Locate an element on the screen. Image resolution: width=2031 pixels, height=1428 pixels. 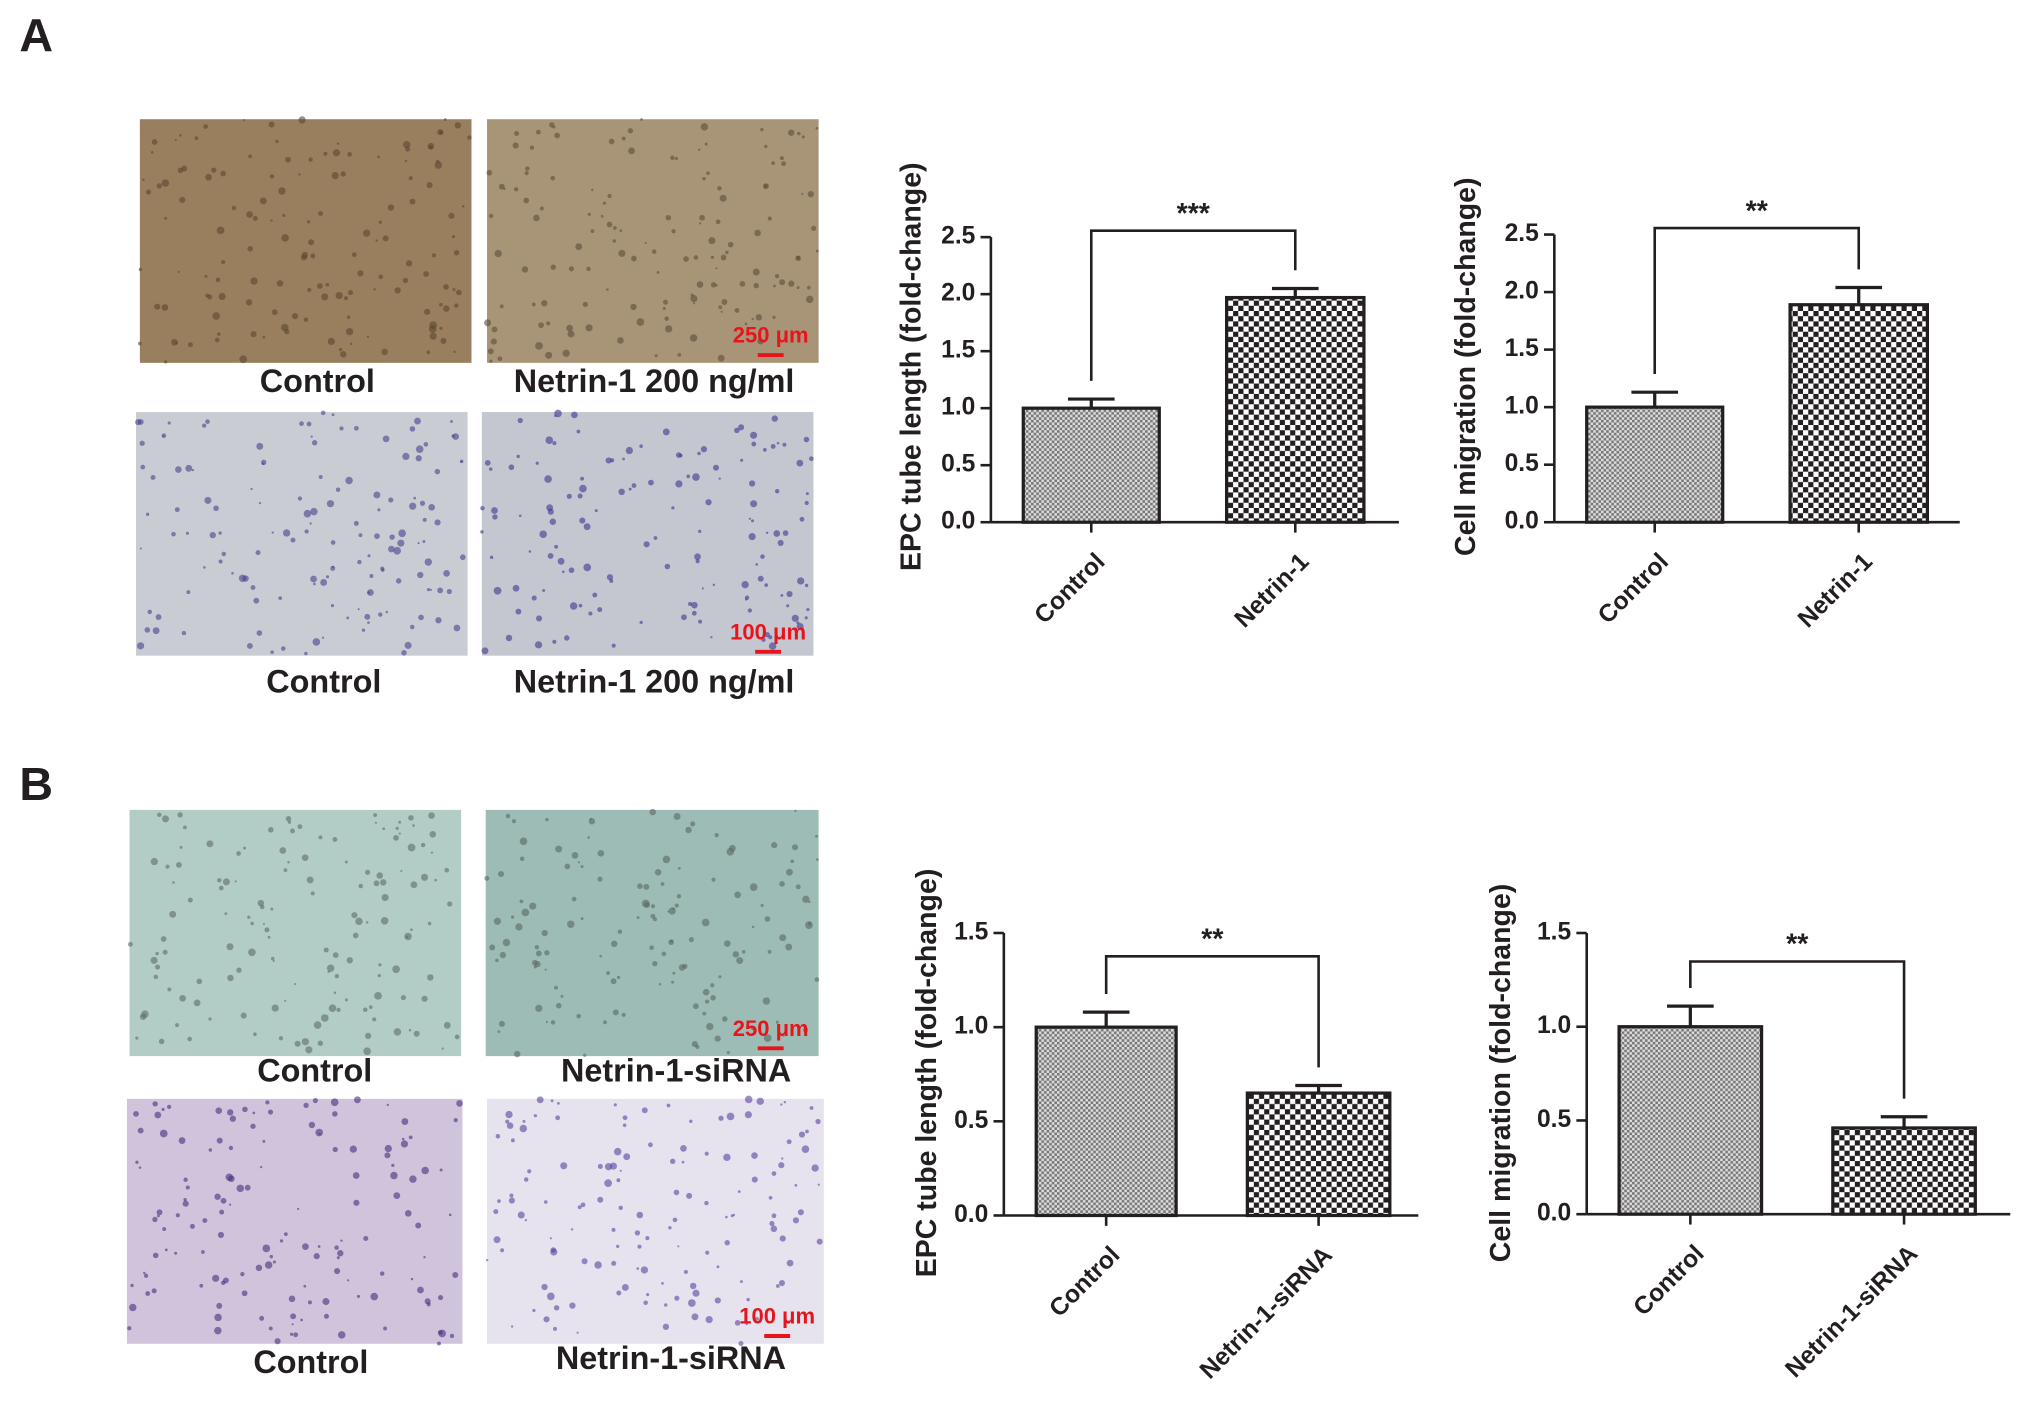
y-tick-label: 1.0 is located at coordinates (958, 407).